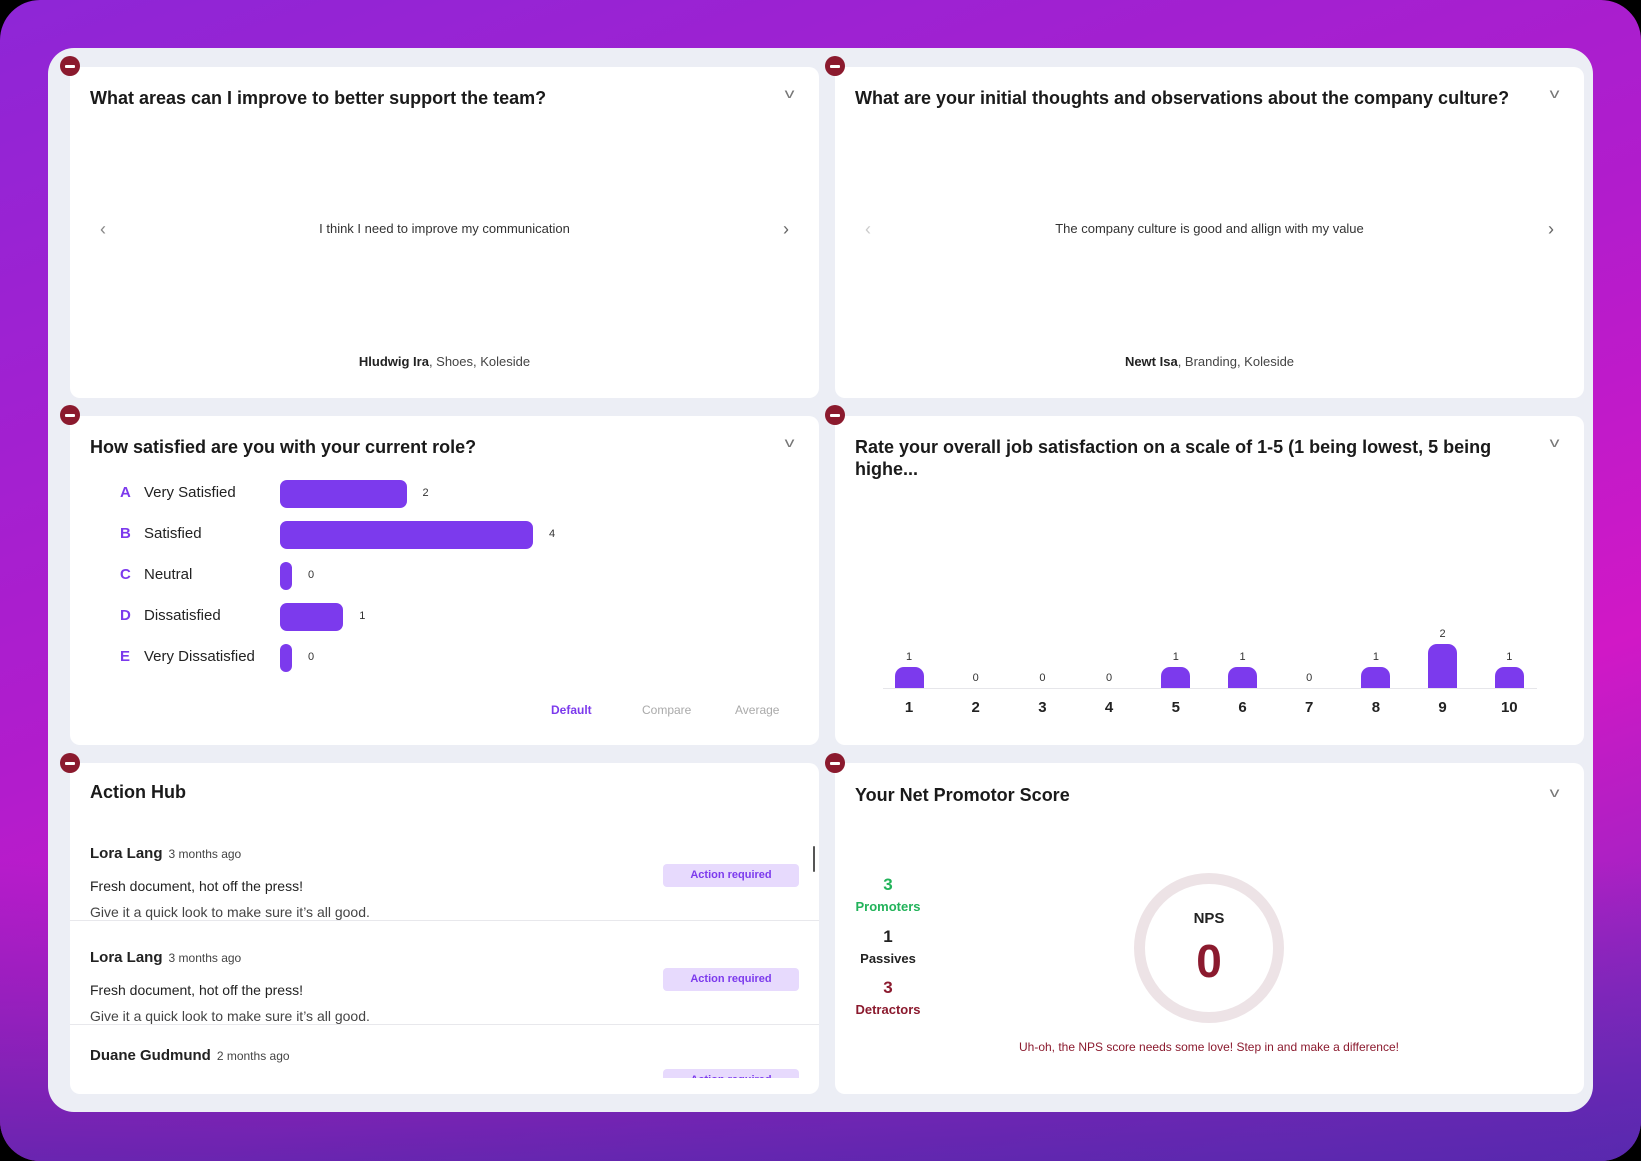  Describe the element at coordinates (444, 494) in the screenshot. I see `option-row: A Very Satisfied 2` at that location.